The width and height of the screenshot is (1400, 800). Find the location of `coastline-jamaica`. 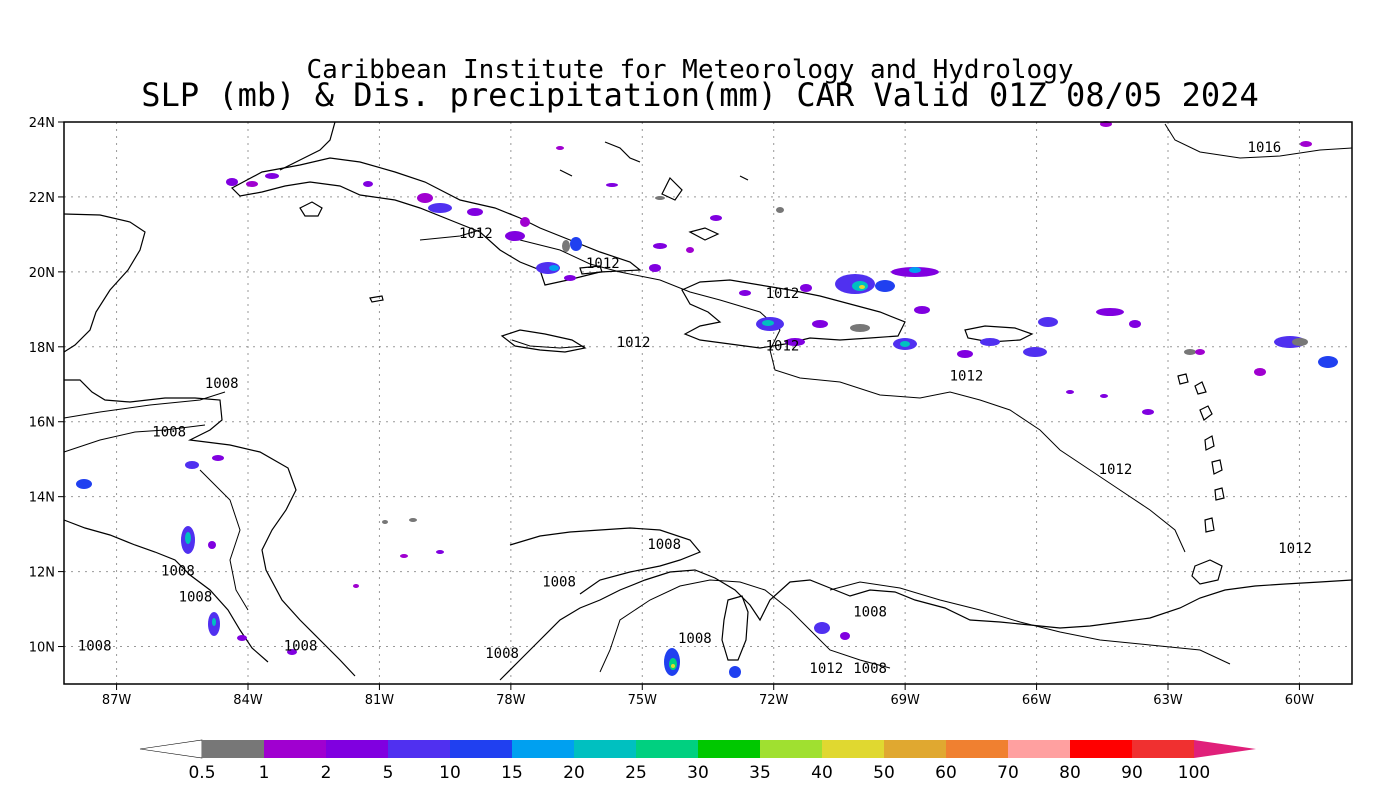

coastline-jamaica is located at coordinates (543, 341).